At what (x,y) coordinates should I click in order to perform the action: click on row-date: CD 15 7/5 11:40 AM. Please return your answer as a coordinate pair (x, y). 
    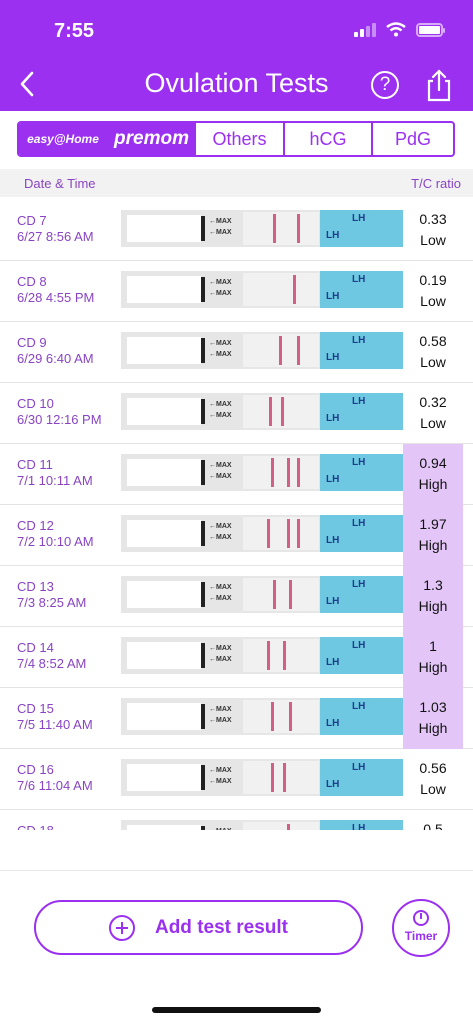
    Looking at the image, I should click on (55, 717).